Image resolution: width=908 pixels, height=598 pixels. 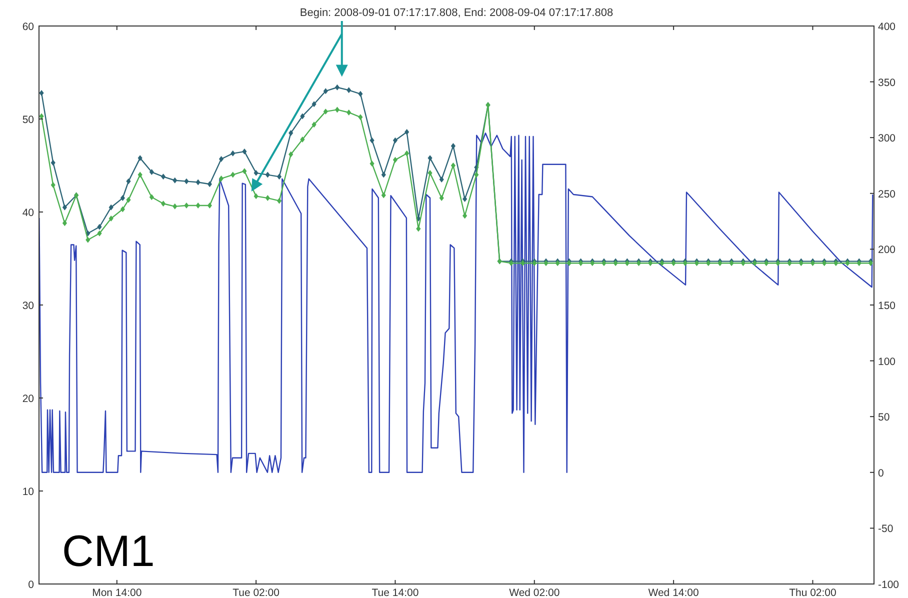 What do you see at coordinates (28, 492) in the screenshot?
I see `y-tick-label: 10` at bounding box center [28, 492].